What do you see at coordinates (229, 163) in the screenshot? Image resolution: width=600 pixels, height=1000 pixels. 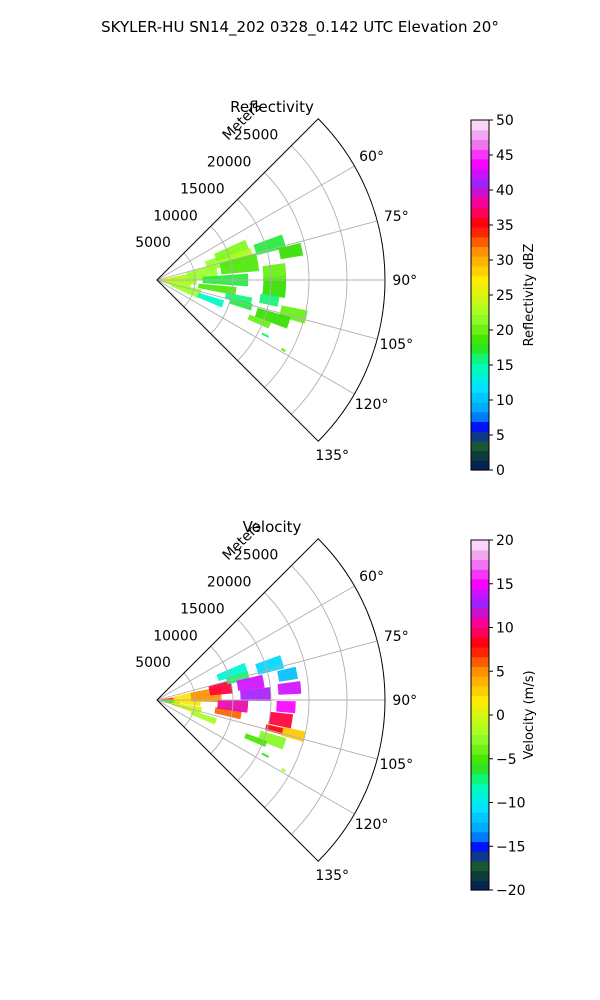 I see `radial-tick-label: 20000` at bounding box center [229, 163].